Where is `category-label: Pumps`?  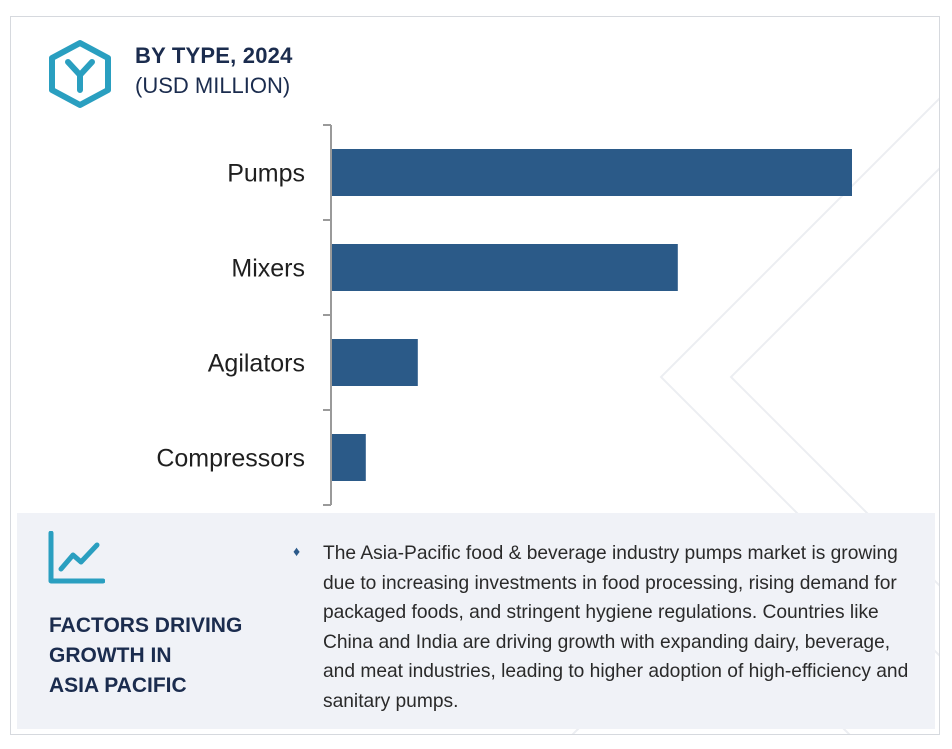
category-label: Pumps is located at coordinates (266, 174).